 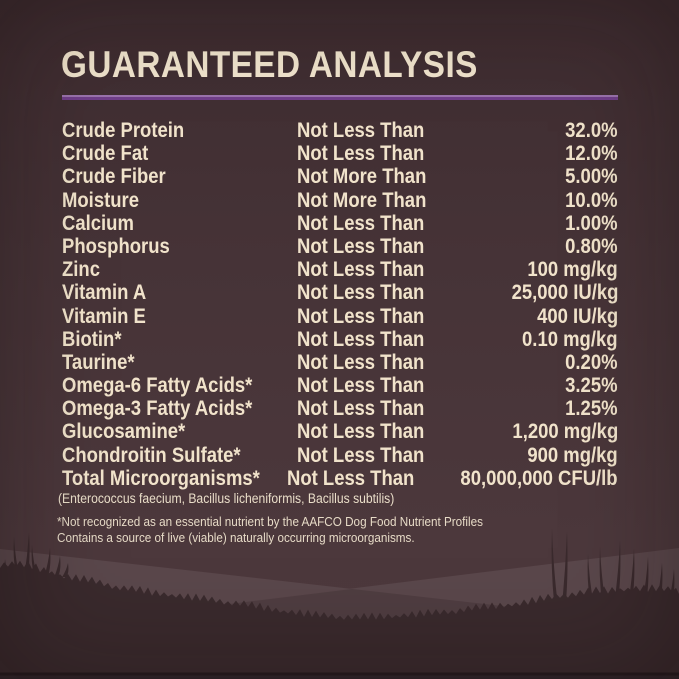 I want to click on nutrient-name: Calcium, so click(x=98, y=223).